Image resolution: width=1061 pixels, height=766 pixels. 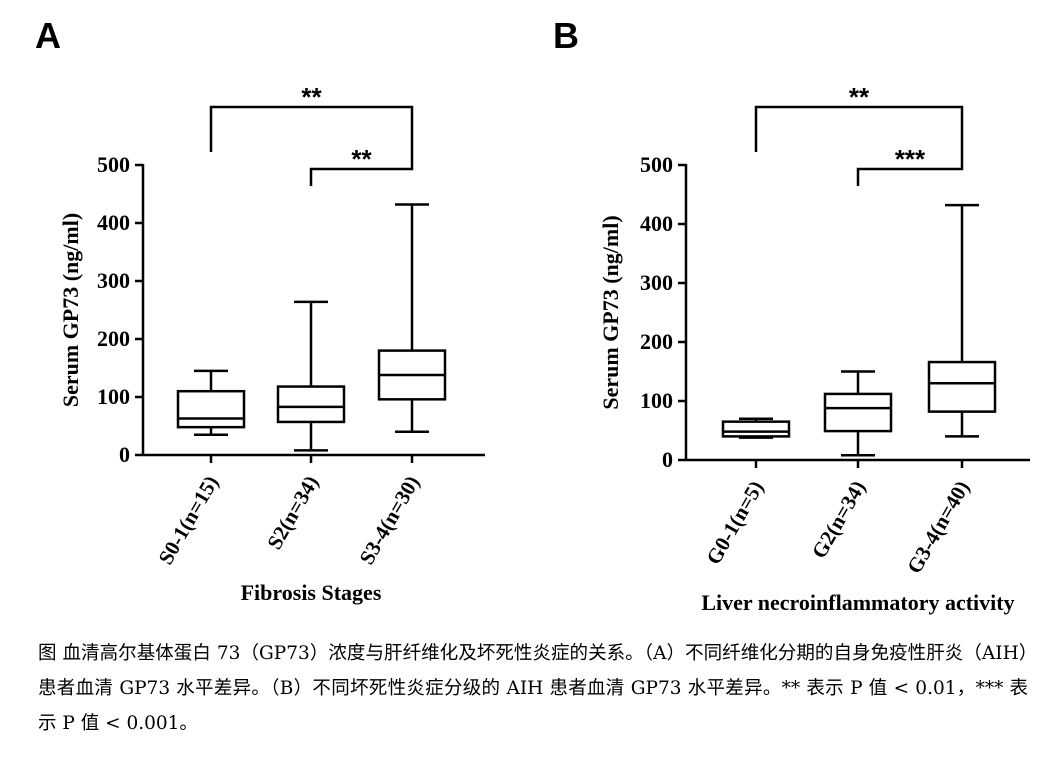 I want to click on x-tick-label: S3-4(n=30), so click(x=389, y=520).